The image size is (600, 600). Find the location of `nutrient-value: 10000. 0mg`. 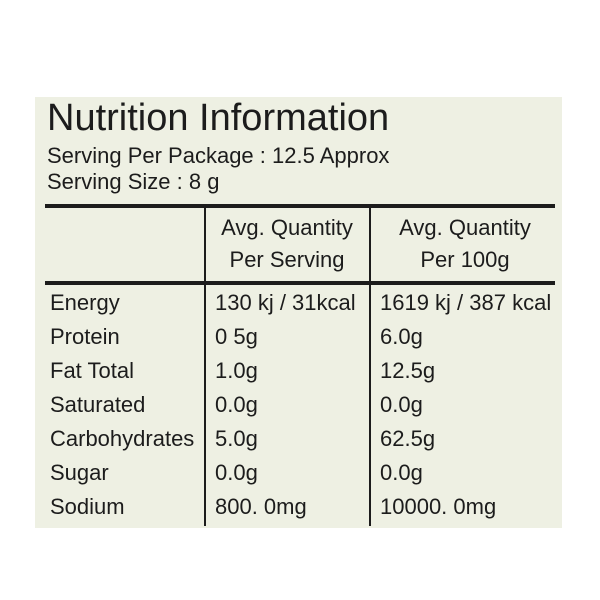

nutrient-value: 10000. 0mg is located at coordinates (438, 506).